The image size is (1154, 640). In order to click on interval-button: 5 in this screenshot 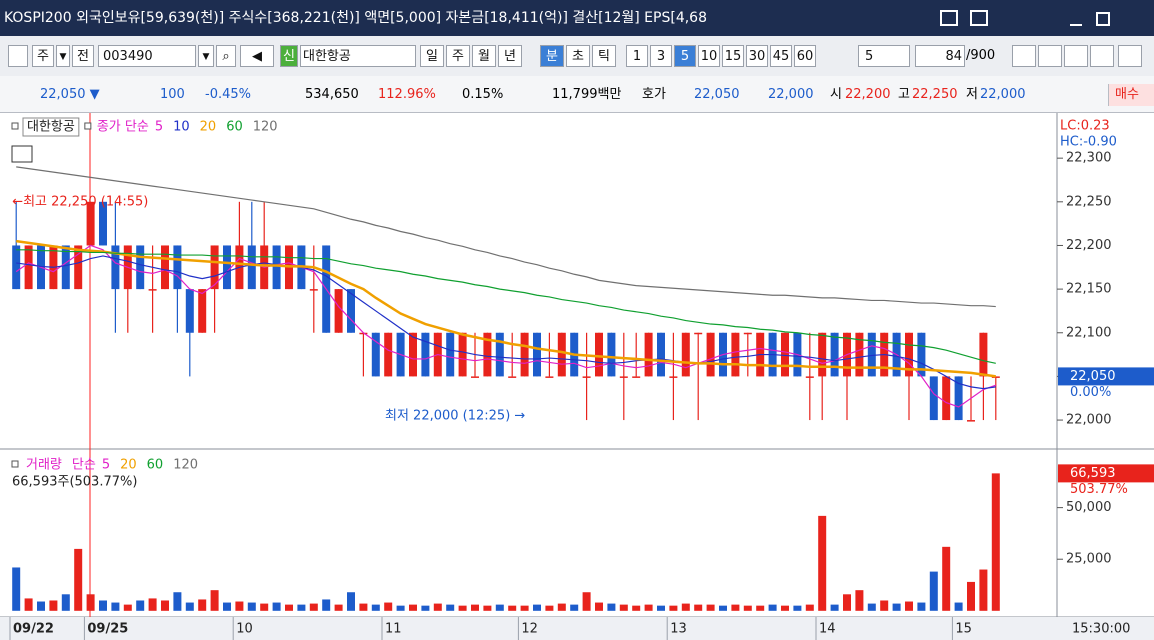, I will do `click(685, 56)`.